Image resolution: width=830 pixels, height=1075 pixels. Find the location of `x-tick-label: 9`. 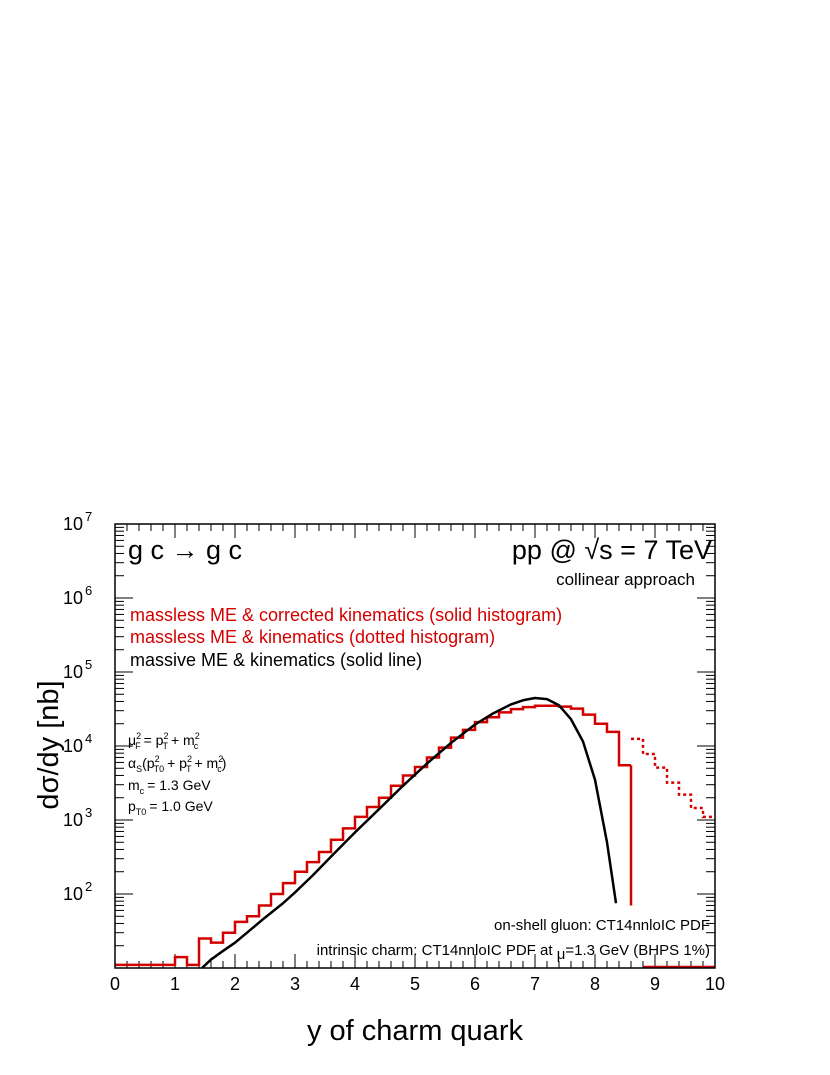

x-tick-label: 9 is located at coordinates (655, 984).